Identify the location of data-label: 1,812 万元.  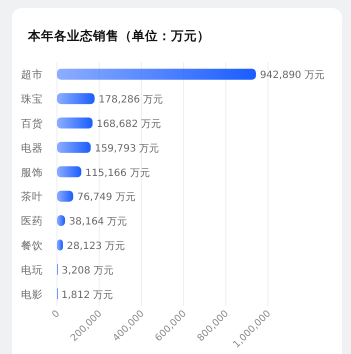
(87, 295).